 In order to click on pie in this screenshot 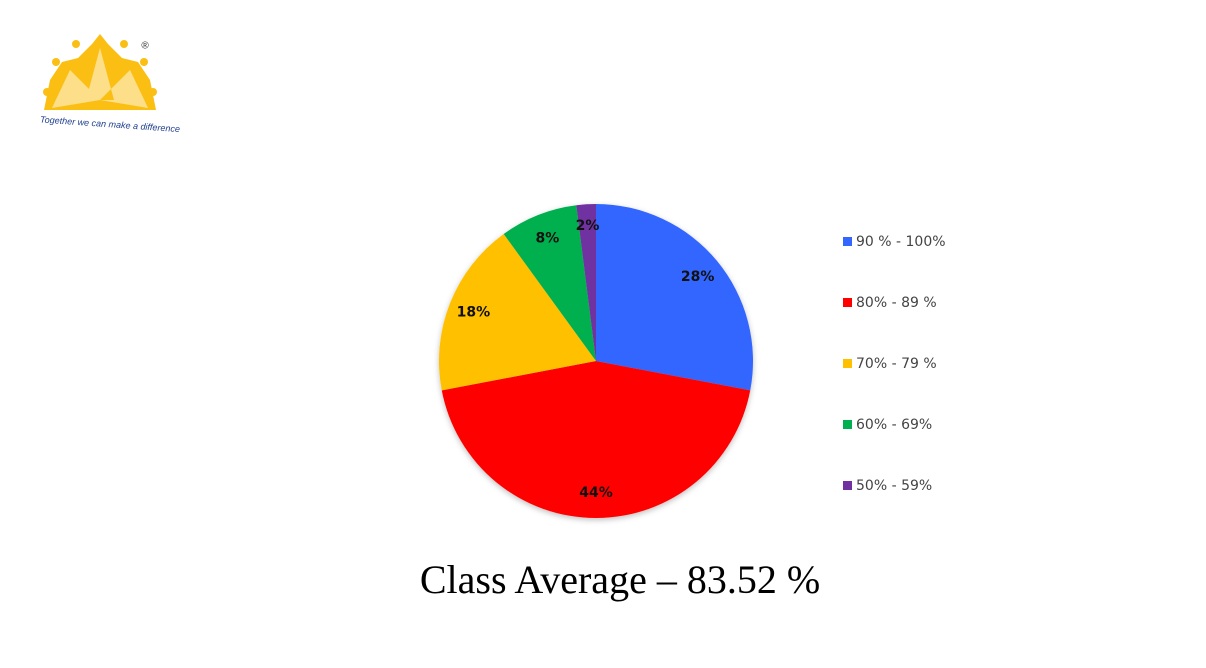, I will do `click(596, 361)`.